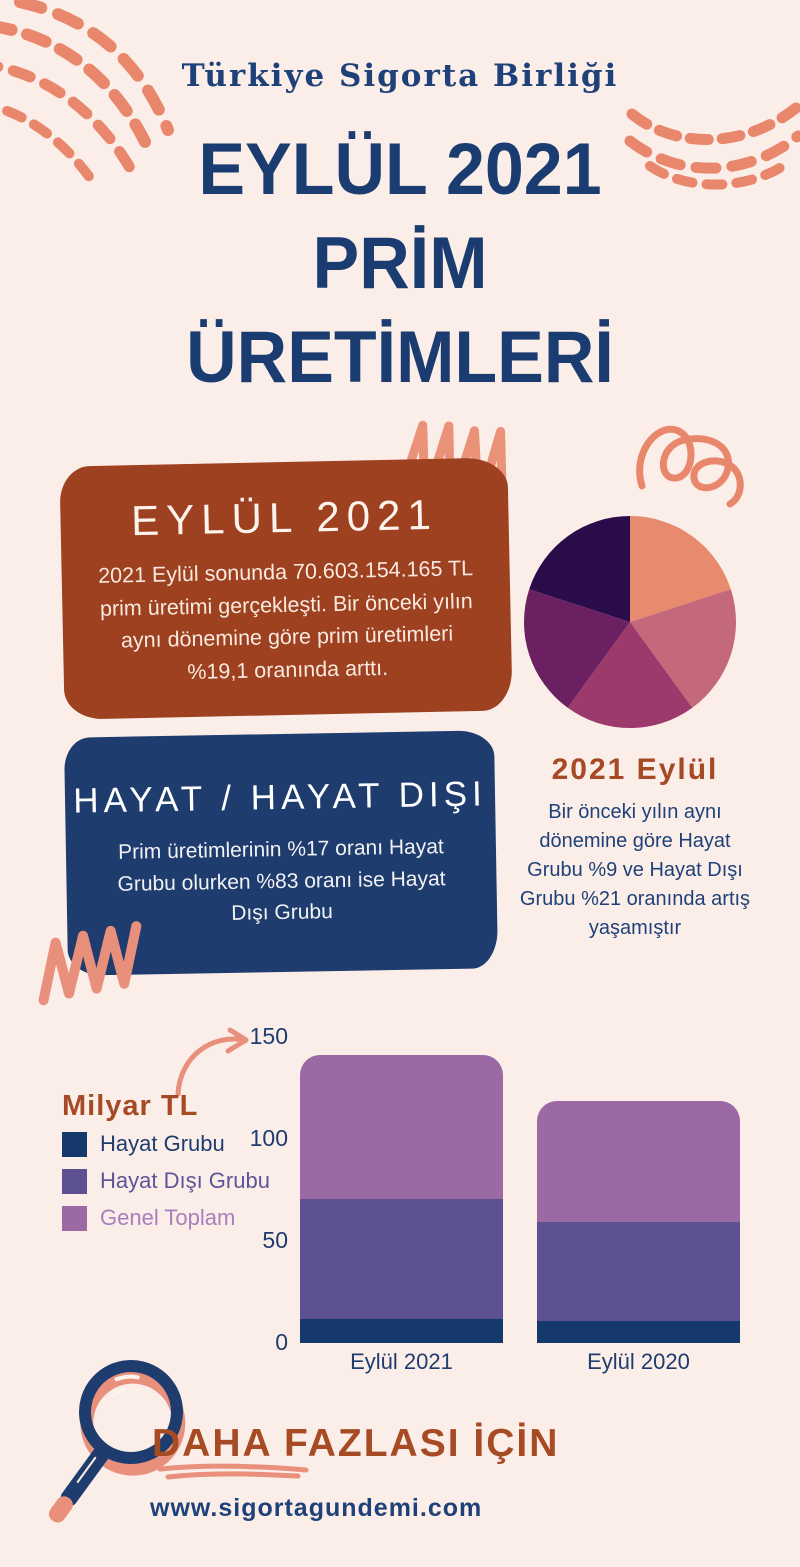 This screenshot has height=1567, width=800. What do you see at coordinates (87, 95) in the screenshot?
I see `dashed-arcs-top-left-decoration` at bounding box center [87, 95].